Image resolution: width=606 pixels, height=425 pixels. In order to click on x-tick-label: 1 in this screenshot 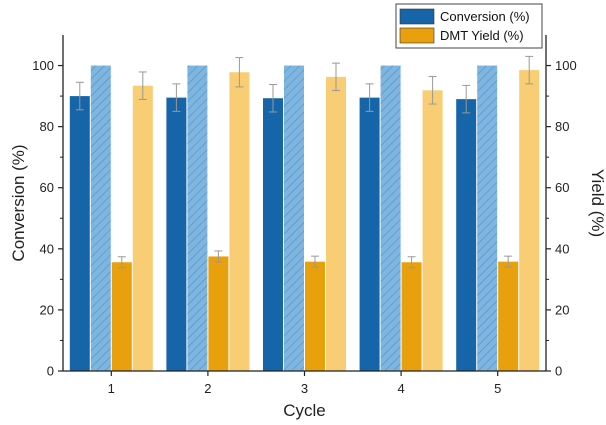, I will do `click(111, 388)`.